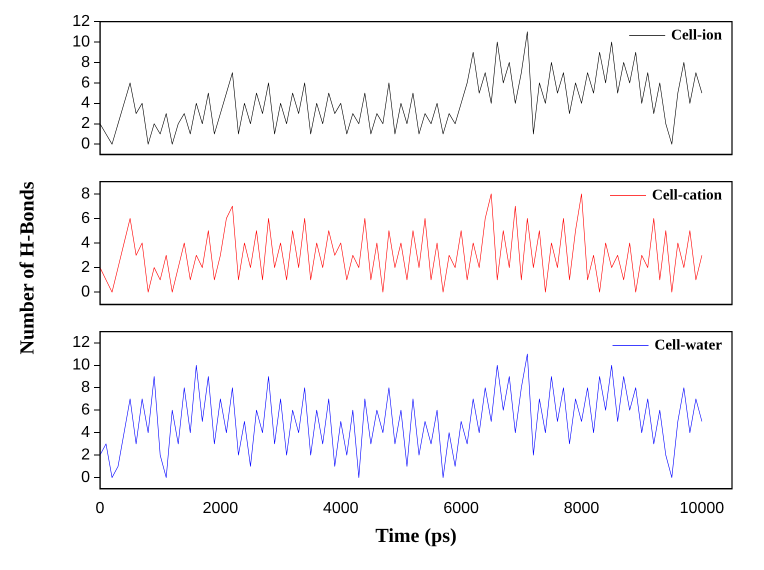 This screenshot has width=764, height=570. What do you see at coordinates (461, 508) in the screenshot?
I see `x-tick-label: 6000` at bounding box center [461, 508].